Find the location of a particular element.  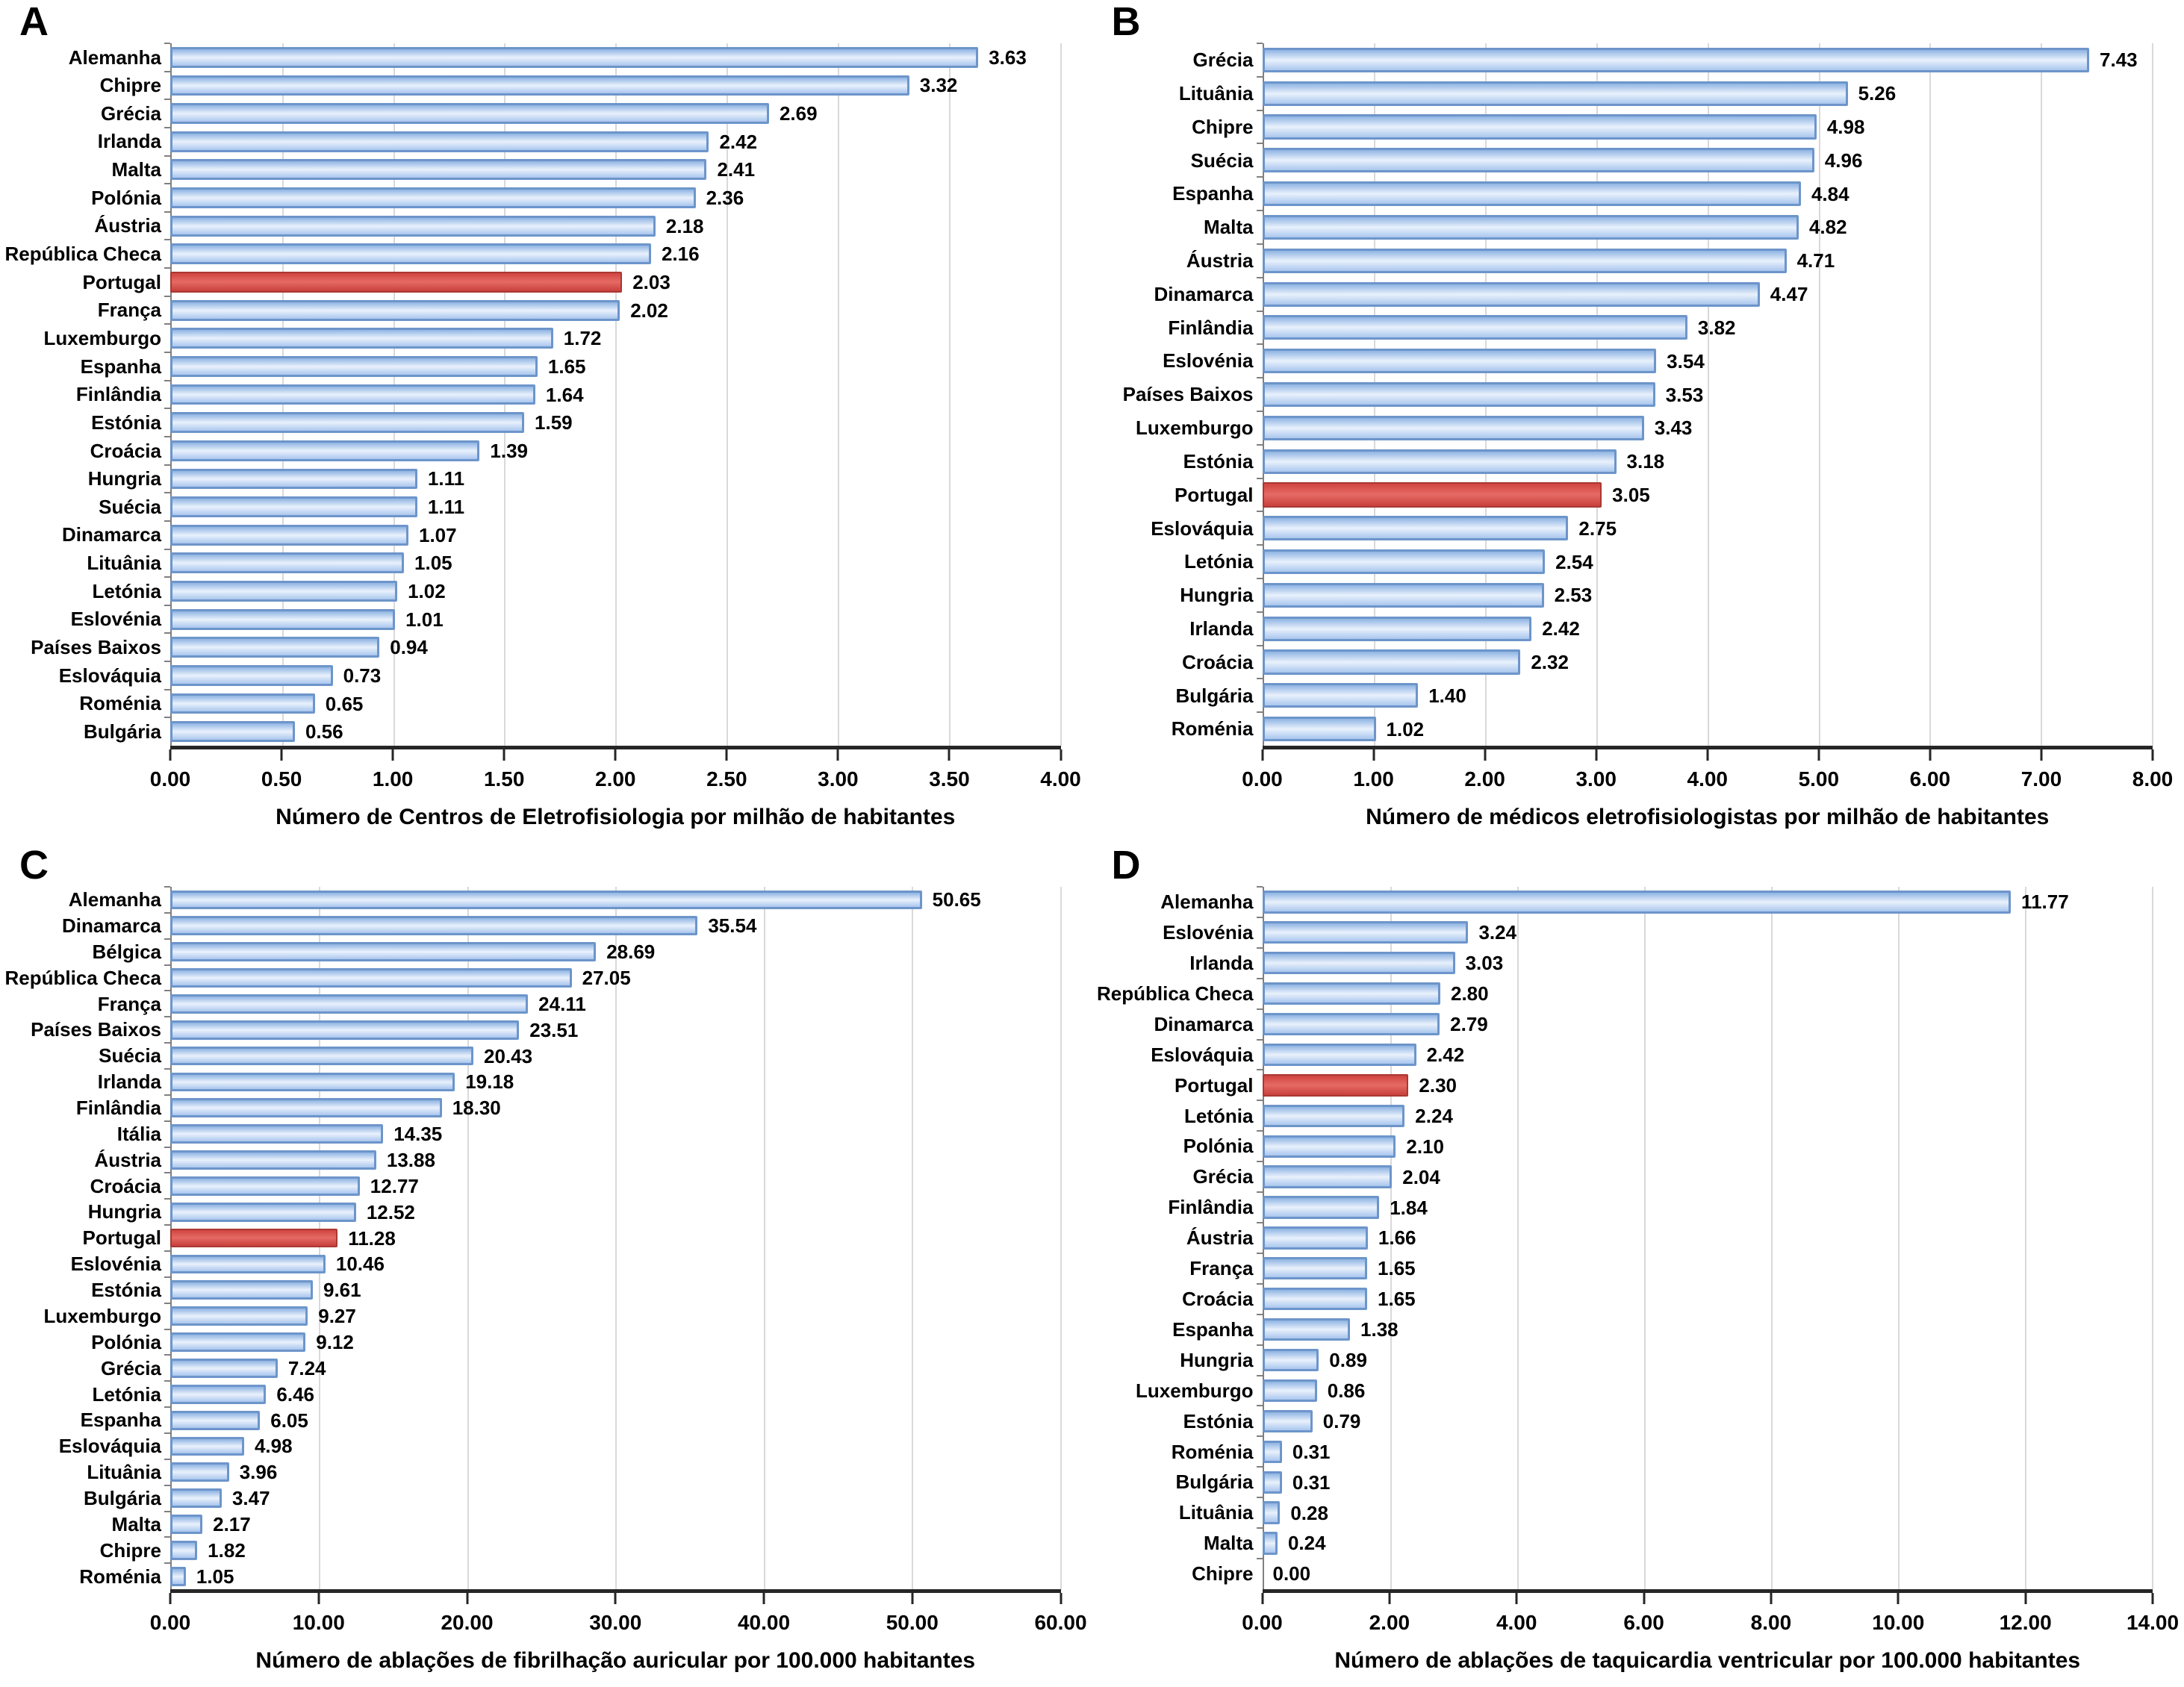

bar-track: 1.40 is located at coordinates (1707, 695).